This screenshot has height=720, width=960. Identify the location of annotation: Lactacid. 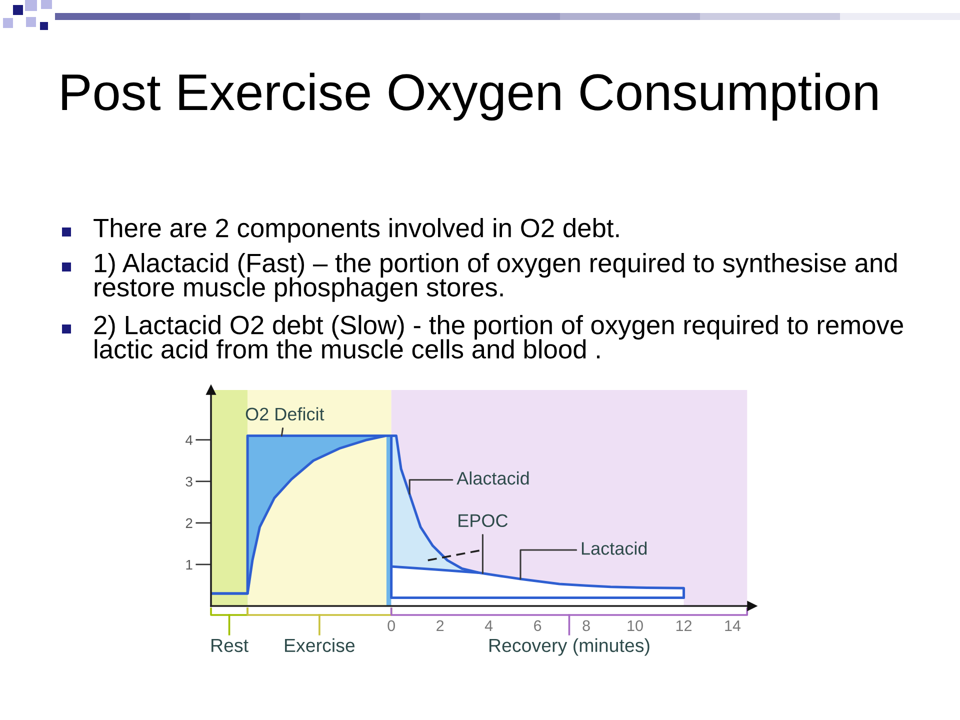
(614, 548).